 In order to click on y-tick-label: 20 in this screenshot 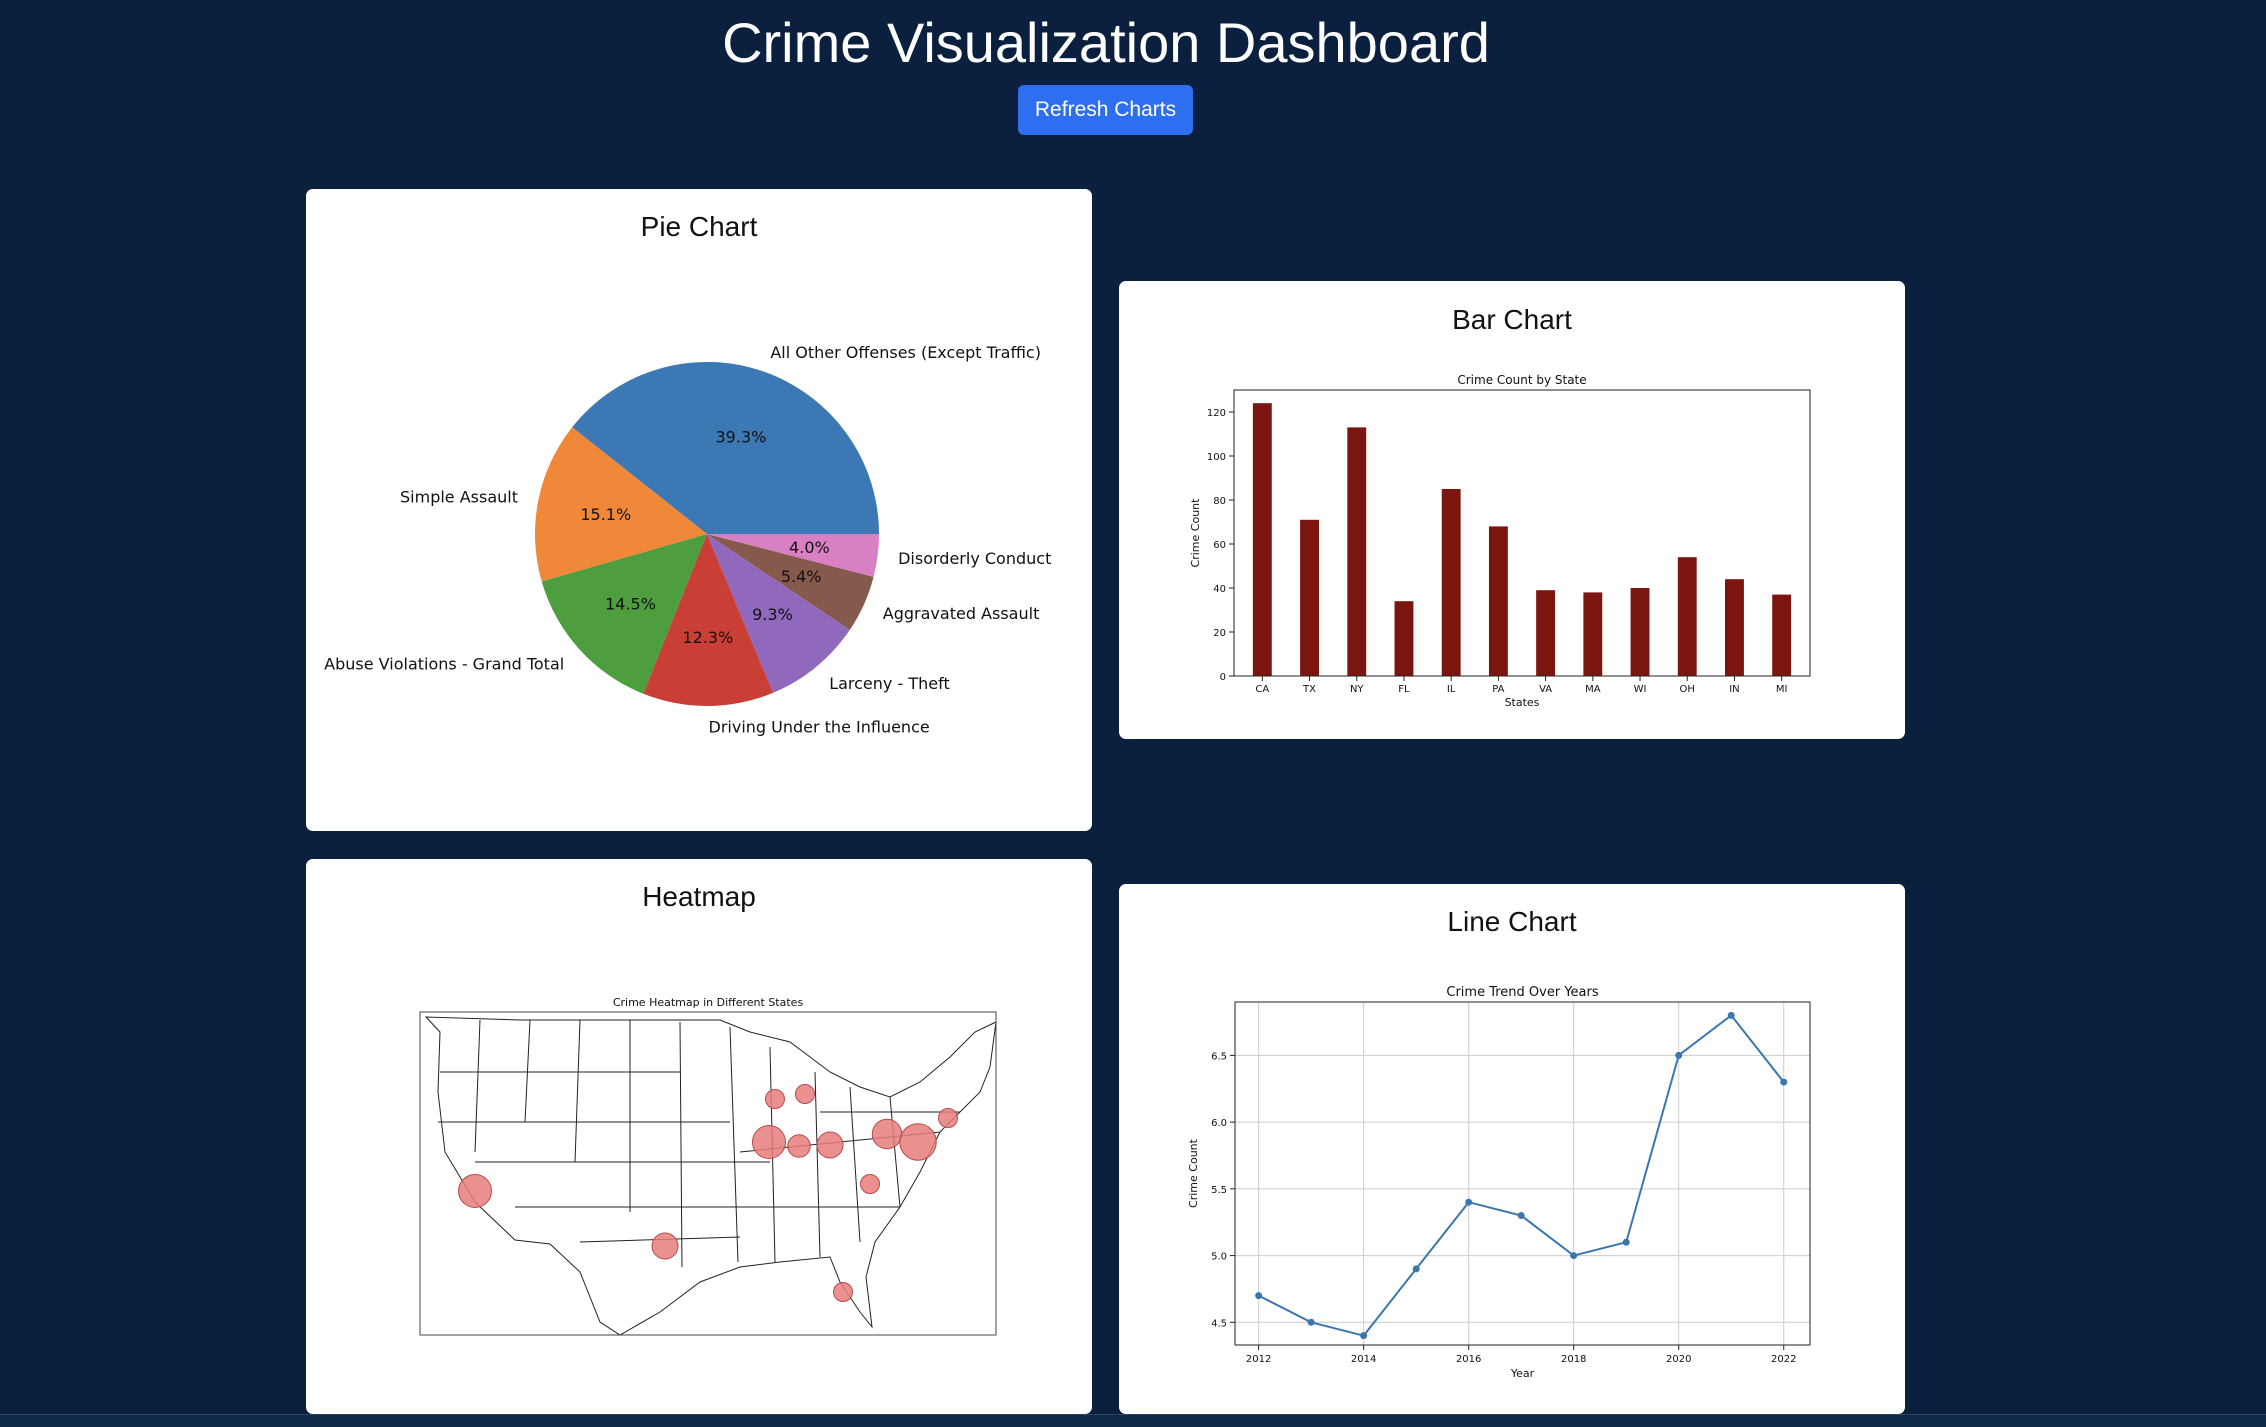, I will do `click(1219, 633)`.